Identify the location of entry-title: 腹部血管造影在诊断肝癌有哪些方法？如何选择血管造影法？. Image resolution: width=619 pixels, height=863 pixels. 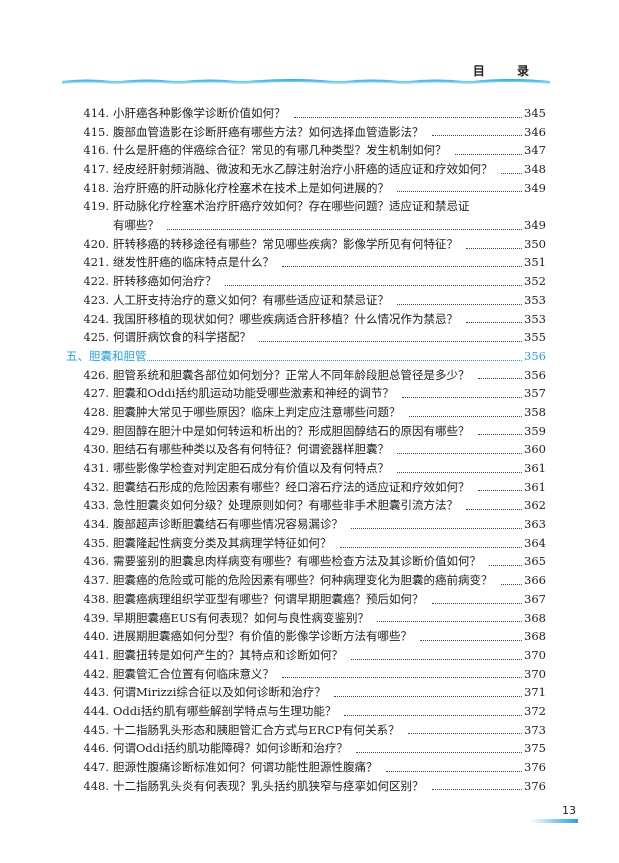
(268, 131).